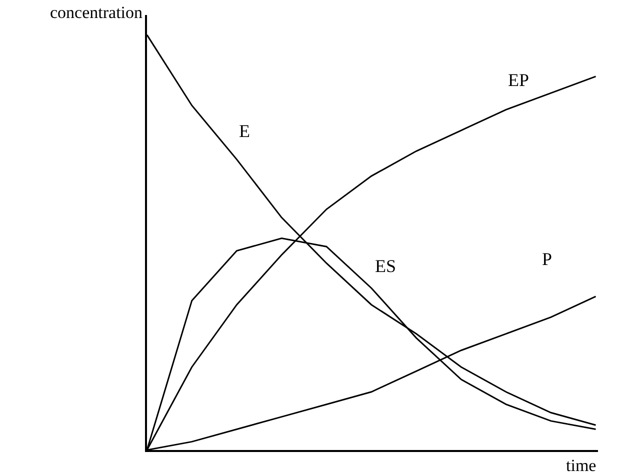 This screenshot has height=476, width=642. Describe the element at coordinates (385, 266) in the screenshot. I see `series-label: ES` at that location.